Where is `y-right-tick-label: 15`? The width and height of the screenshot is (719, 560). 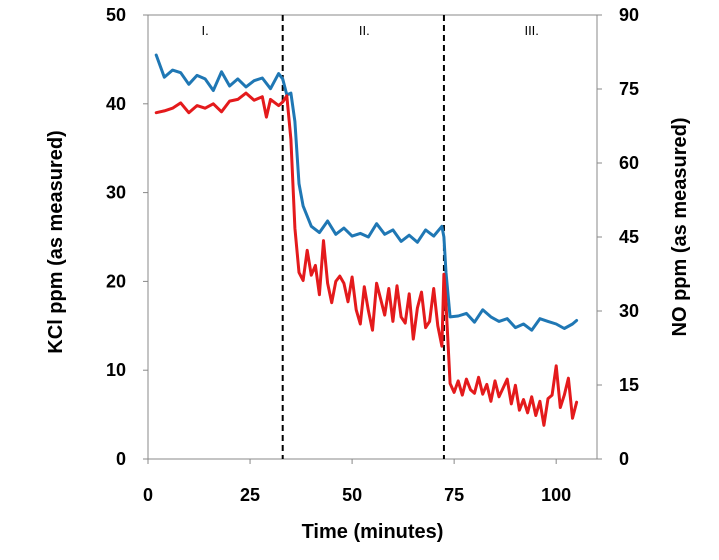
y-right-tick-label: 15 is located at coordinates (629, 385).